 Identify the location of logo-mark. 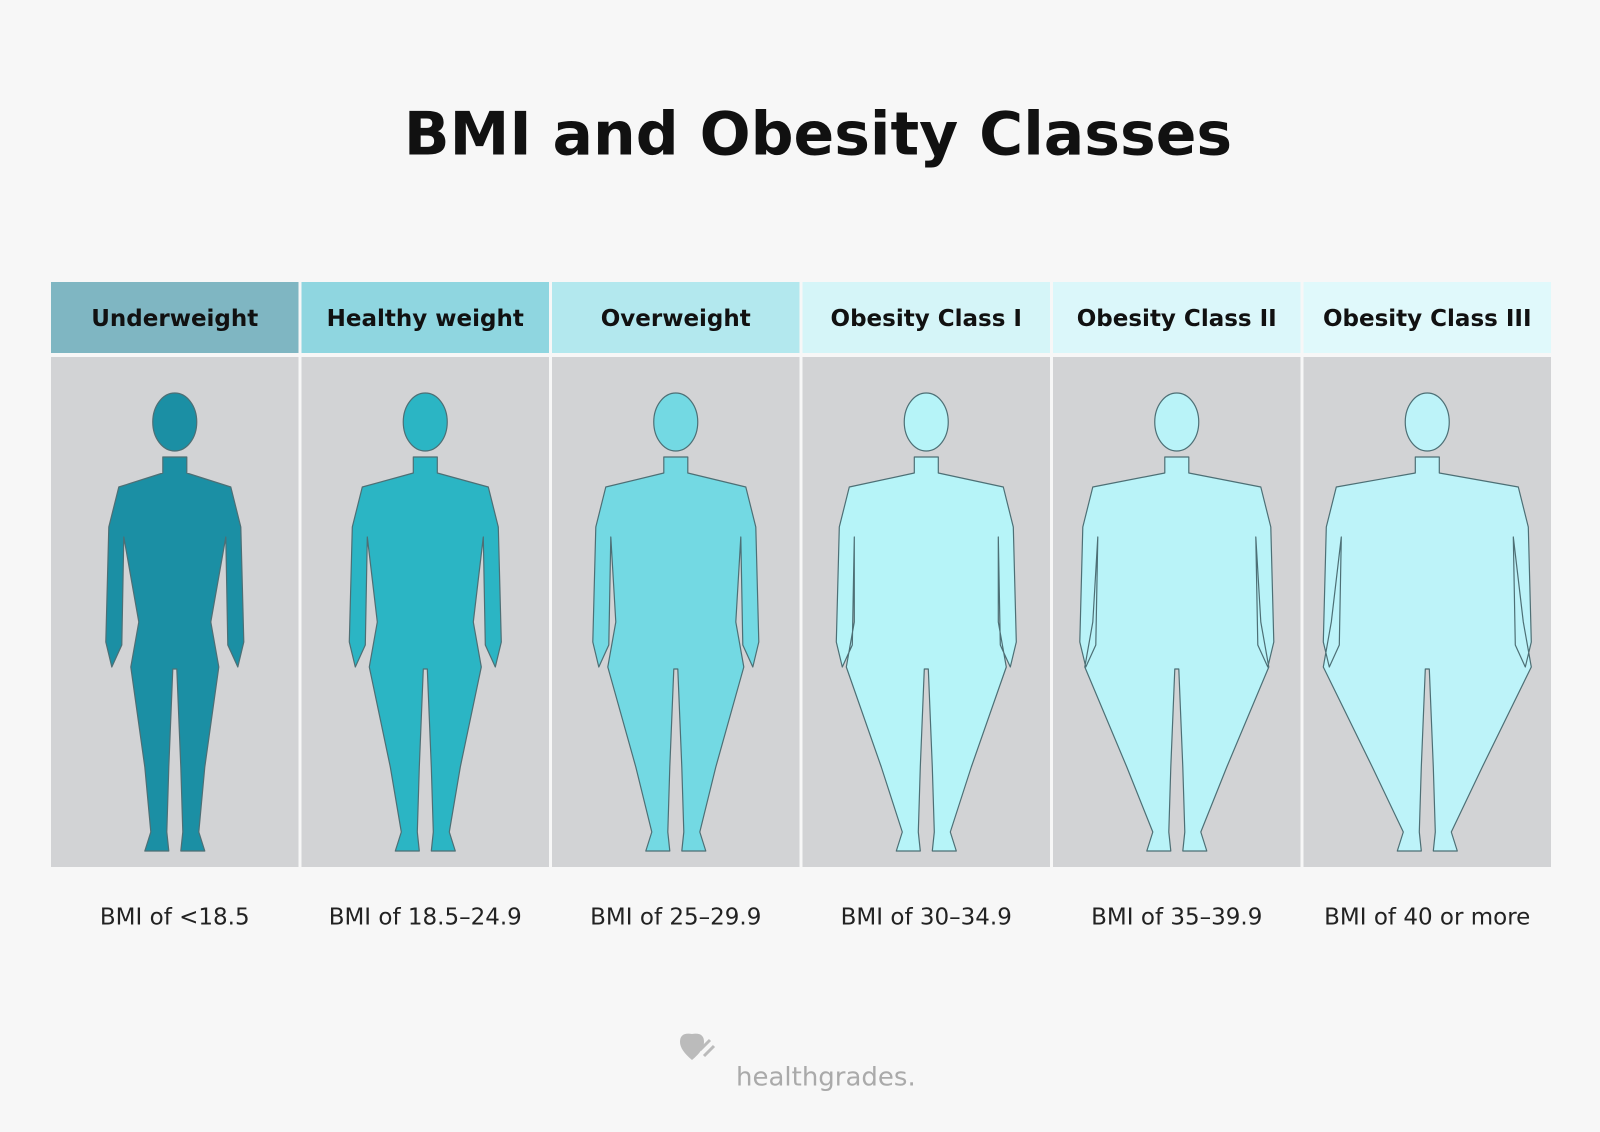
(698, 1046).